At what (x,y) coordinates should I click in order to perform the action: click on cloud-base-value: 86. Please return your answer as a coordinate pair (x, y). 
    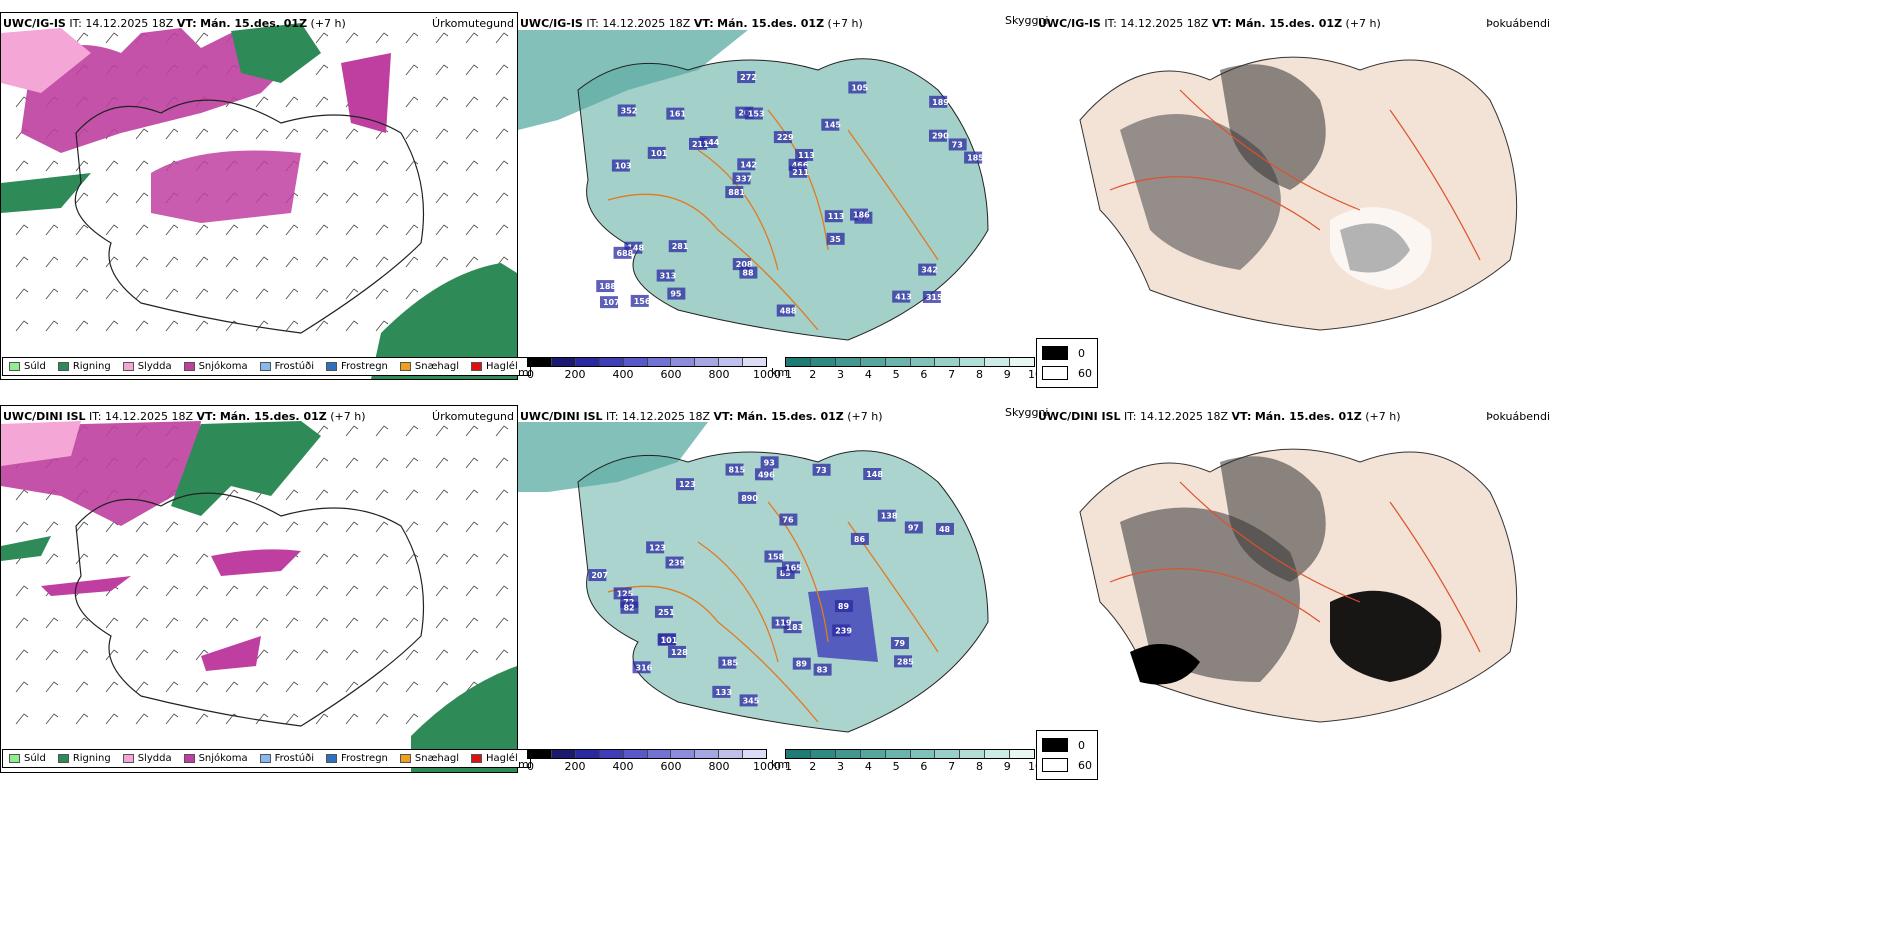
    Looking at the image, I should click on (860, 539).